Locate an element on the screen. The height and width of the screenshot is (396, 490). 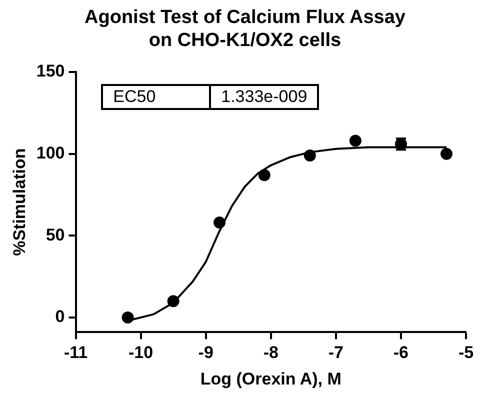
annotation: 1.333e-009 is located at coordinates (263, 97).